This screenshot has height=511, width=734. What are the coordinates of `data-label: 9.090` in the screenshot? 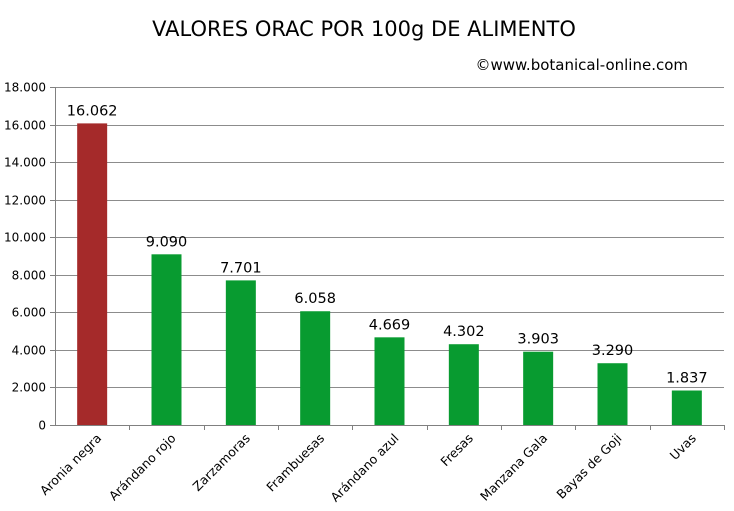 It's located at (167, 242).